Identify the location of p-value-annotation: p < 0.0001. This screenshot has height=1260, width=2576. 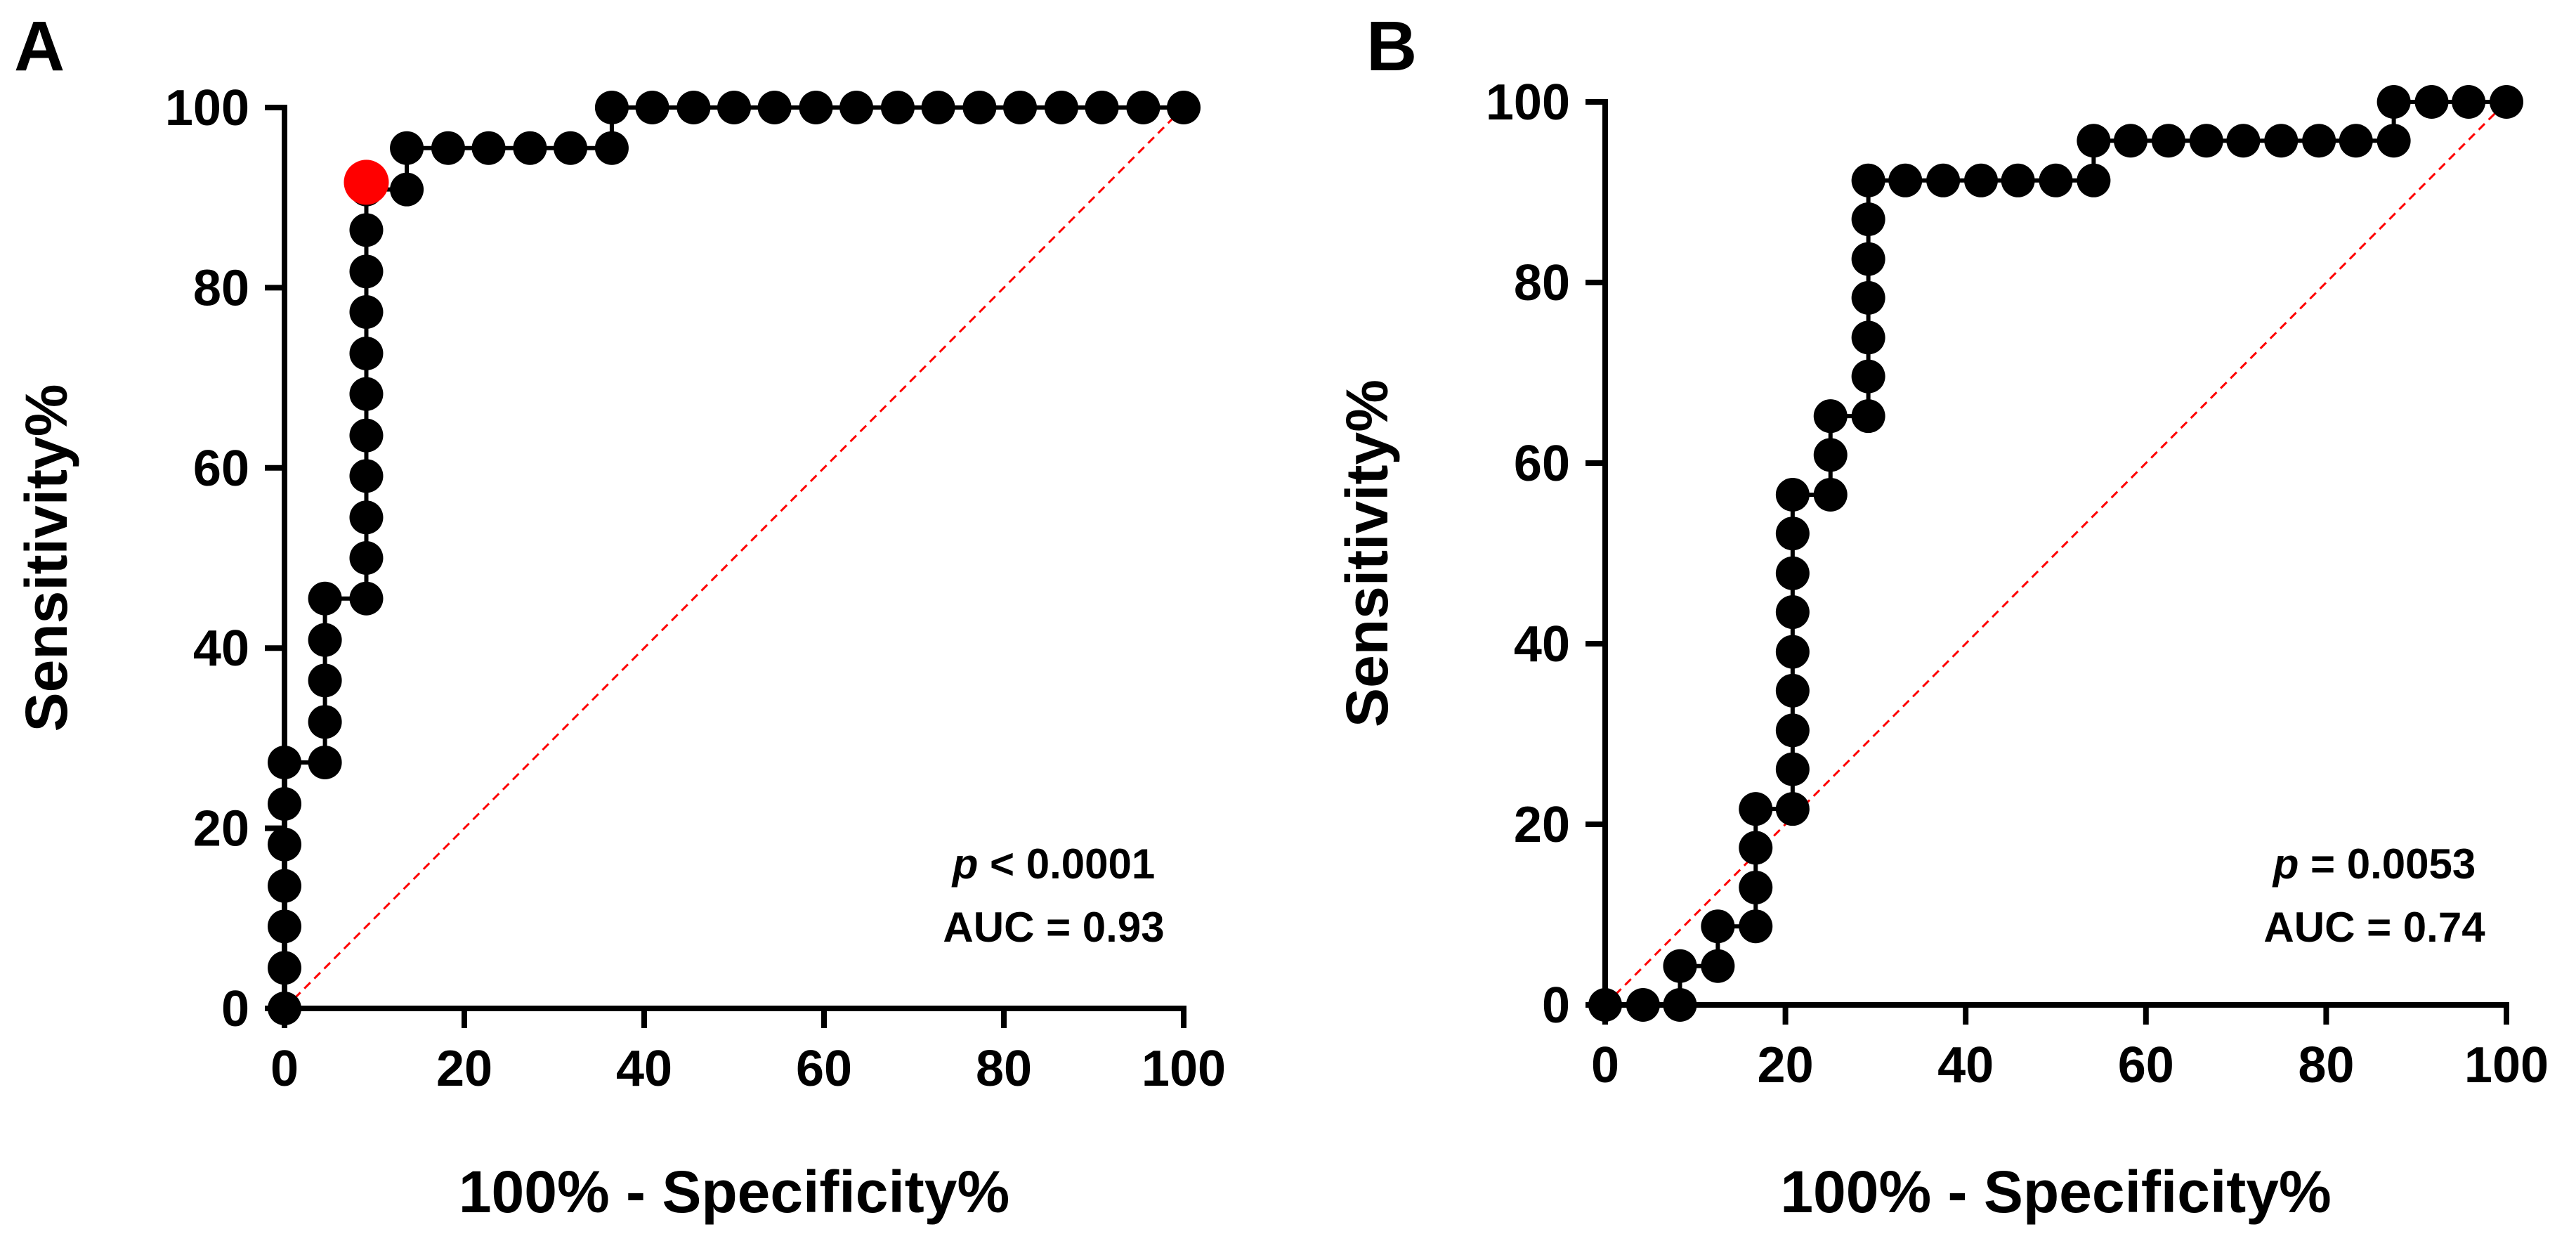
(1053, 864).